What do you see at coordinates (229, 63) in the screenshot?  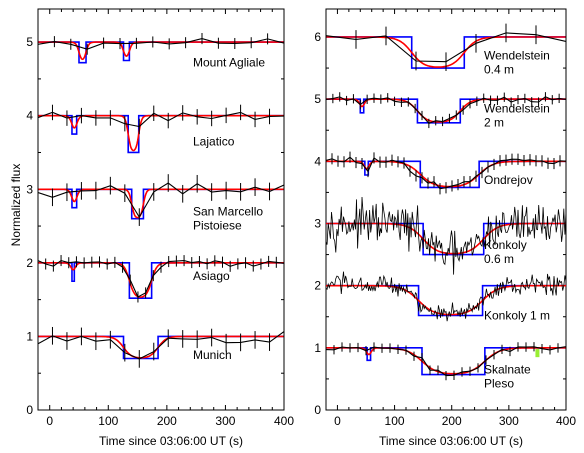 I see `observatory-label: Mount Agliale` at bounding box center [229, 63].